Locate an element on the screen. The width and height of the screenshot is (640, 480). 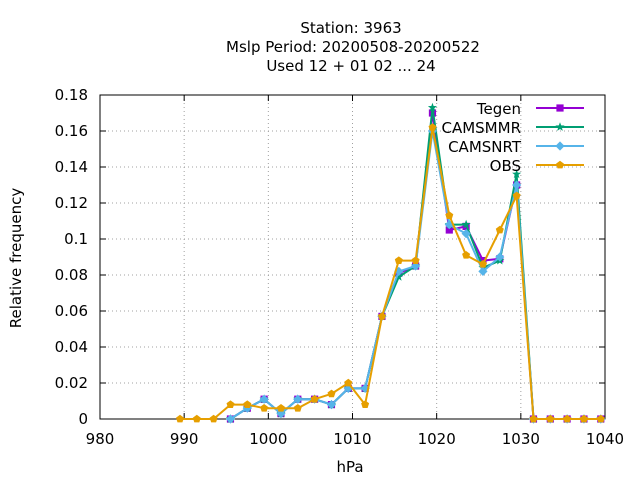
x-tick-label: 1020 is located at coordinates (437, 439).